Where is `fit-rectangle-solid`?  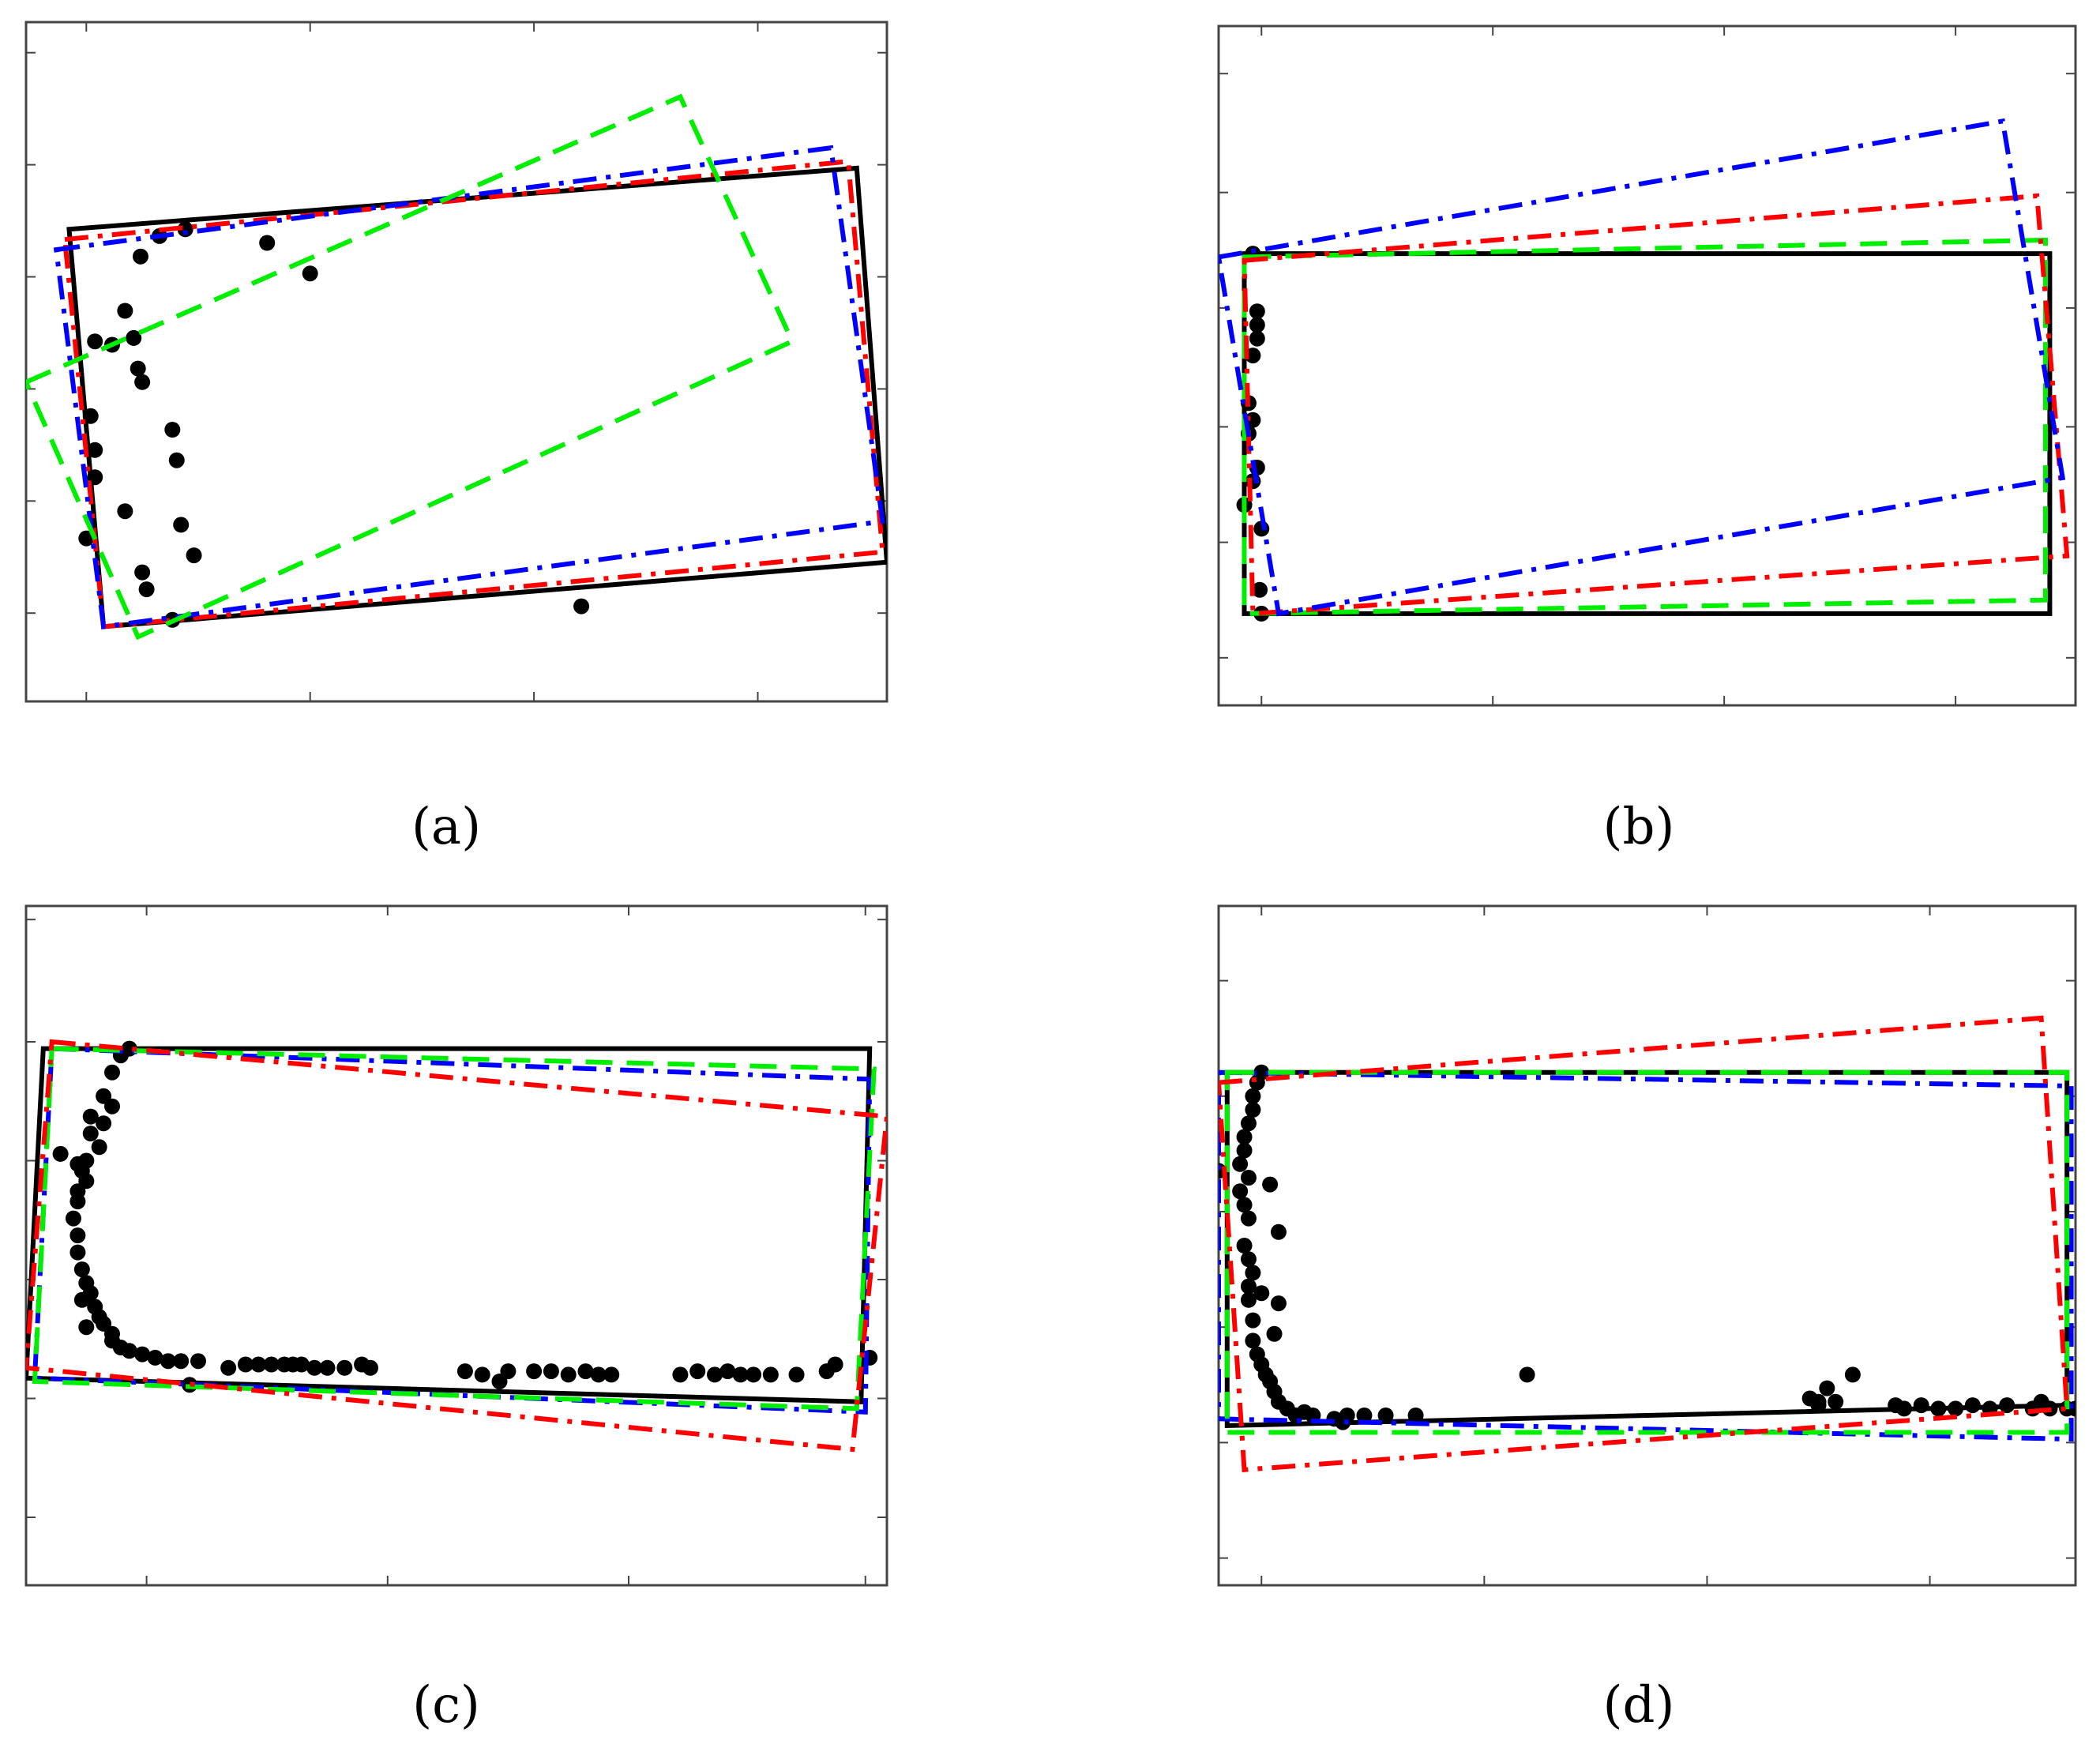 fit-rectangle-solid is located at coordinates (1647, 433).